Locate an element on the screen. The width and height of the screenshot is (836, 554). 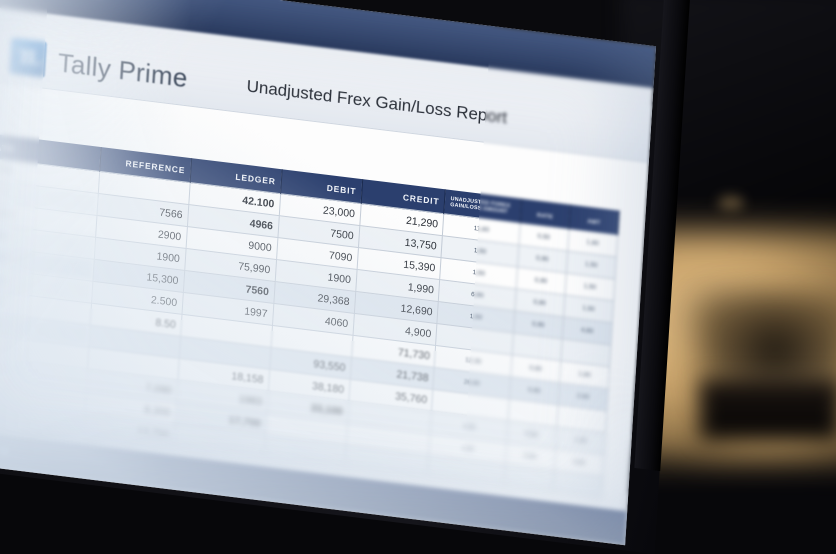
cell-extra1 is located at coordinates (528, 478).